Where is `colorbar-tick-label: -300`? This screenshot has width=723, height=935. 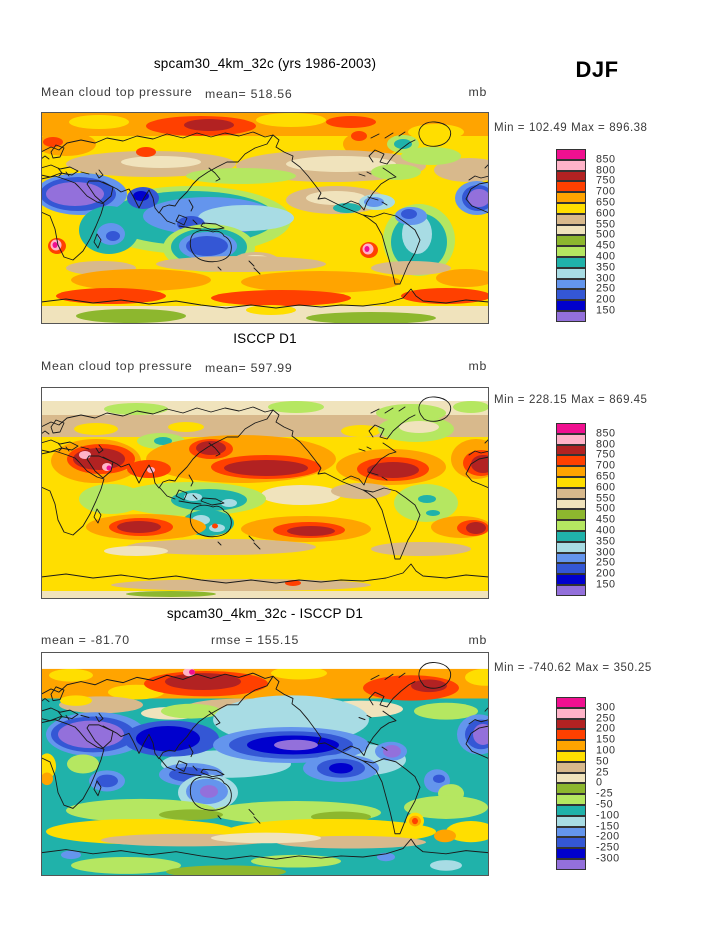
colorbar-tick-label: -300 is located at coordinates (608, 858).